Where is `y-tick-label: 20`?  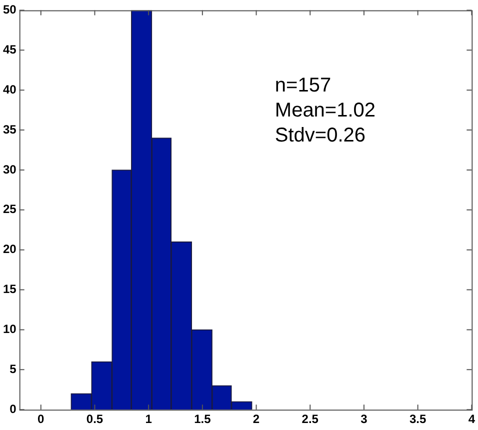
y-tick-label: 20 is located at coordinates (9, 249).